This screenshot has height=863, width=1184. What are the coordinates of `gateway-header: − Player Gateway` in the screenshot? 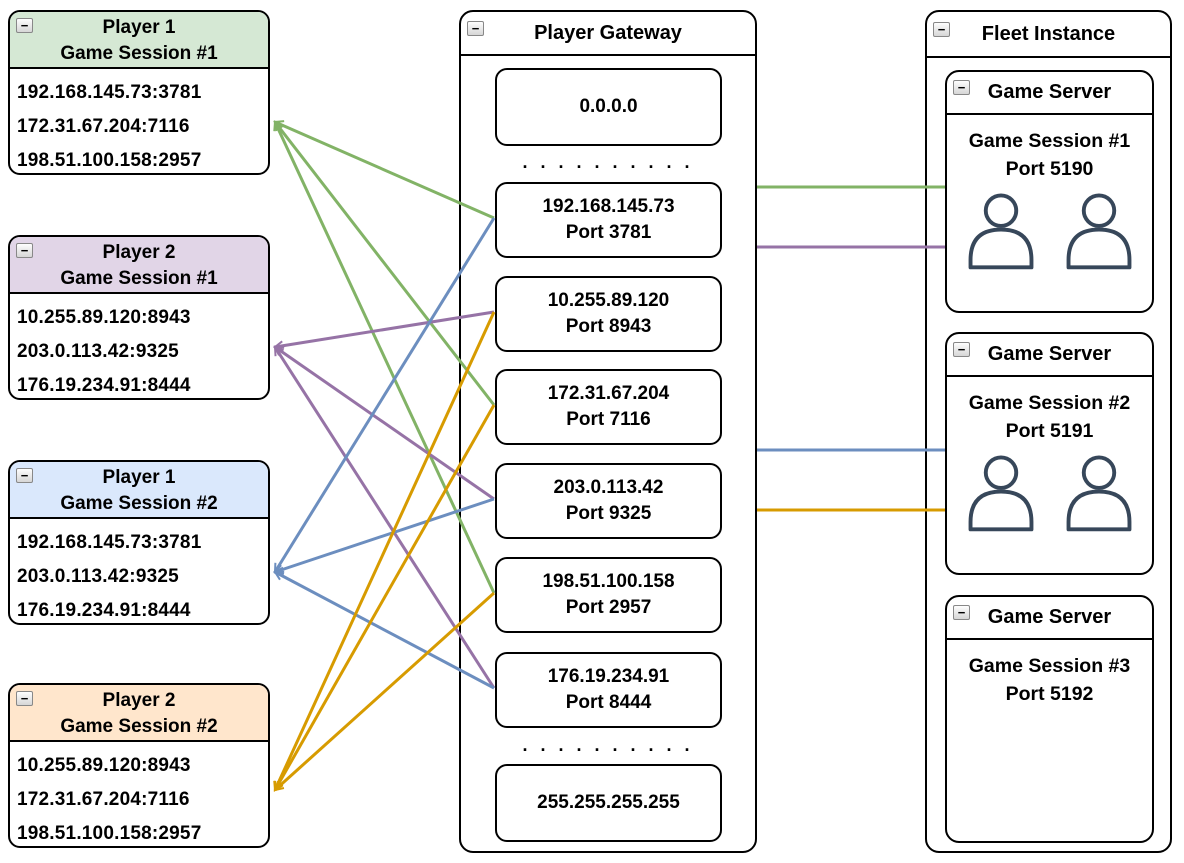 It's located at (608, 34).